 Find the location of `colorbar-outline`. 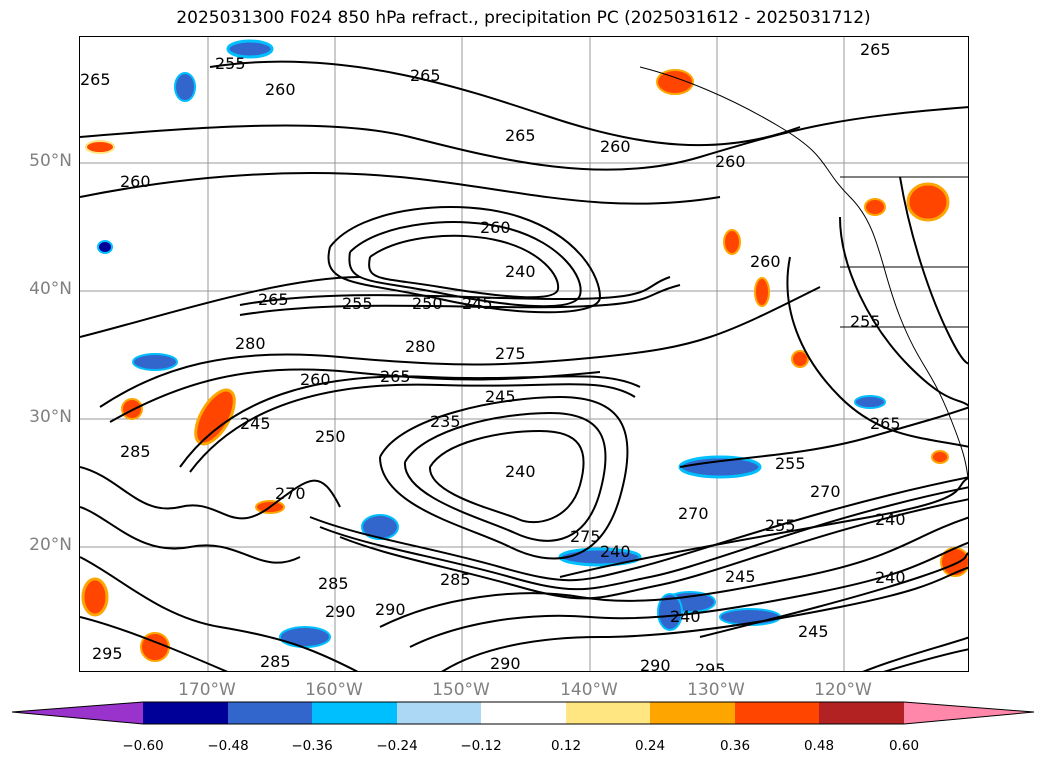

colorbar-outline is located at coordinates (523, 713).